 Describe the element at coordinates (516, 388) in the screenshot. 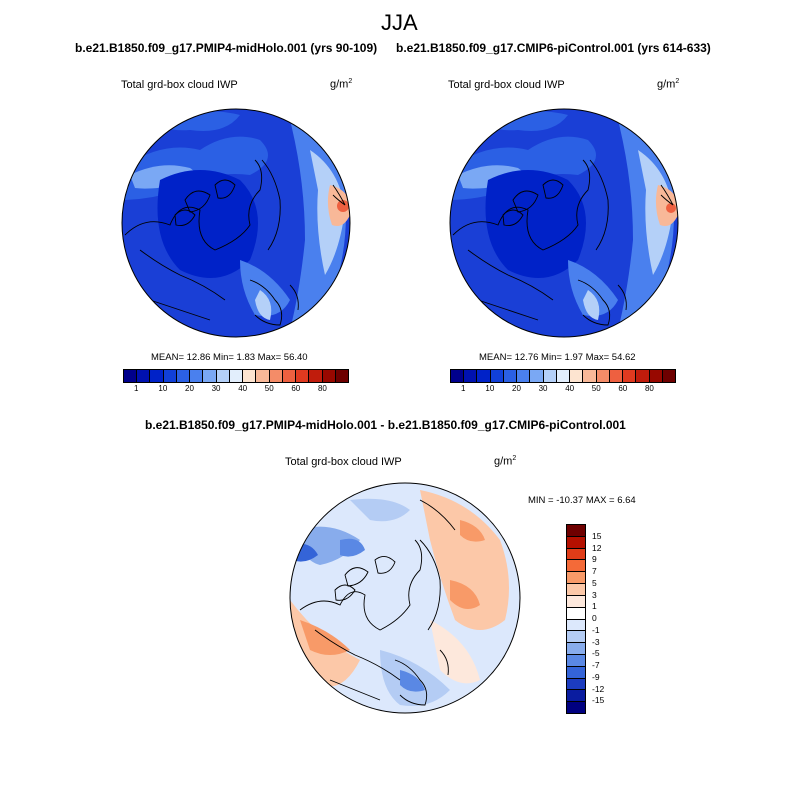

I see `colorbar-tick-label: 20` at that location.